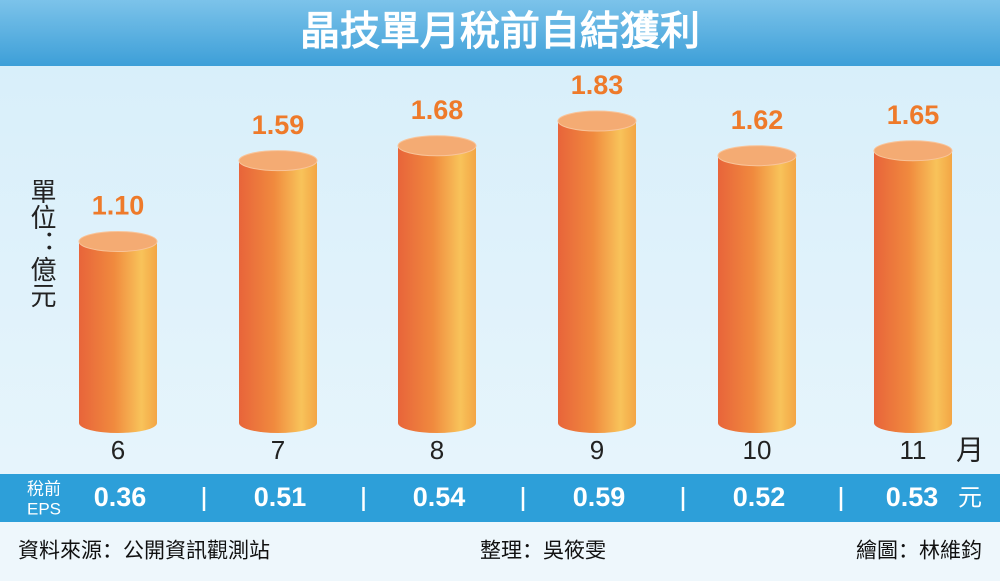  What do you see at coordinates (970, 449) in the screenshot?
I see `x-axis-label: 月` at bounding box center [970, 449].